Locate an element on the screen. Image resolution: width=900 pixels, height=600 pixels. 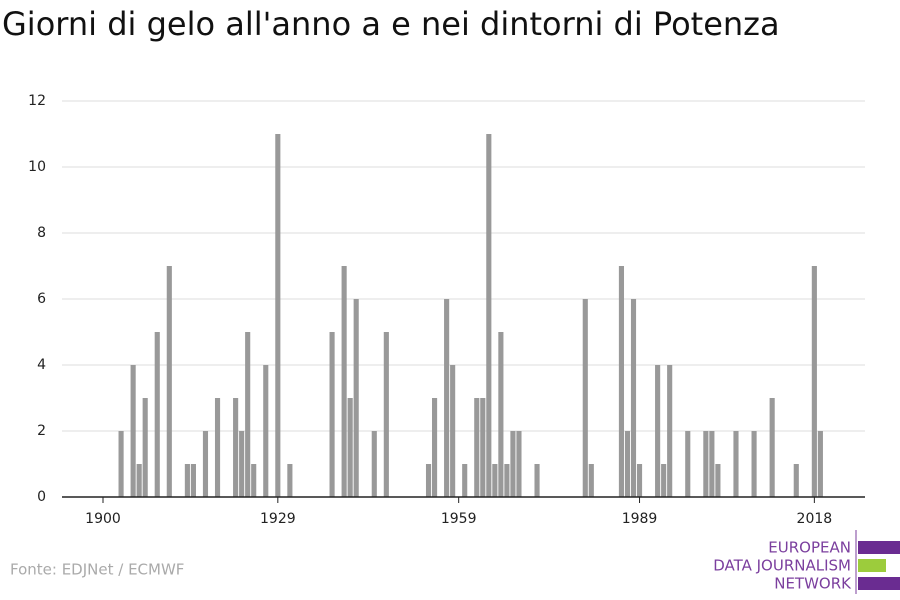
x-tick-label: 2018 is located at coordinates (815, 519).